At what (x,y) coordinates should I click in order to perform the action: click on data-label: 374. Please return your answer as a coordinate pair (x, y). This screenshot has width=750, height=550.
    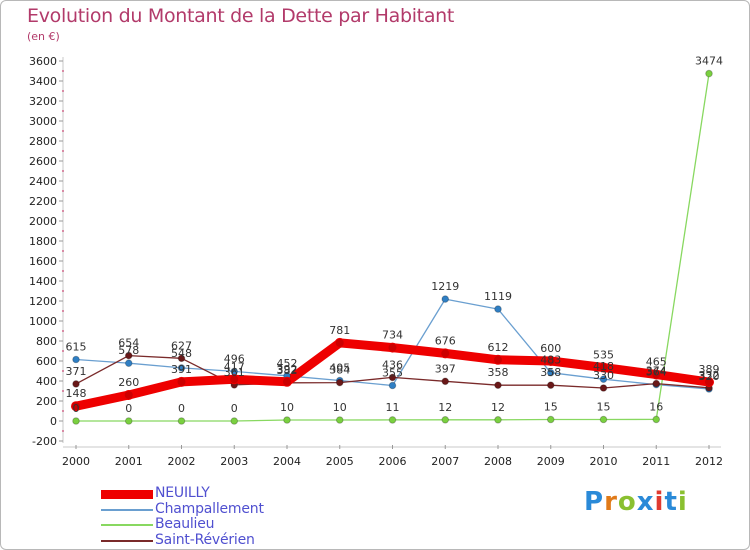
    Looking at the image, I should click on (656, 371).